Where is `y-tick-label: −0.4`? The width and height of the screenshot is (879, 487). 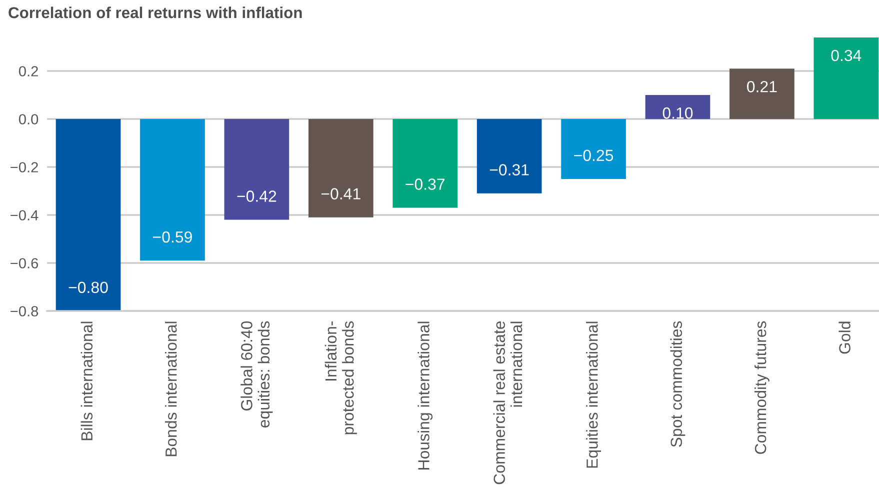
y-tick-label: −0.4 is located at coordinates (24, 215).